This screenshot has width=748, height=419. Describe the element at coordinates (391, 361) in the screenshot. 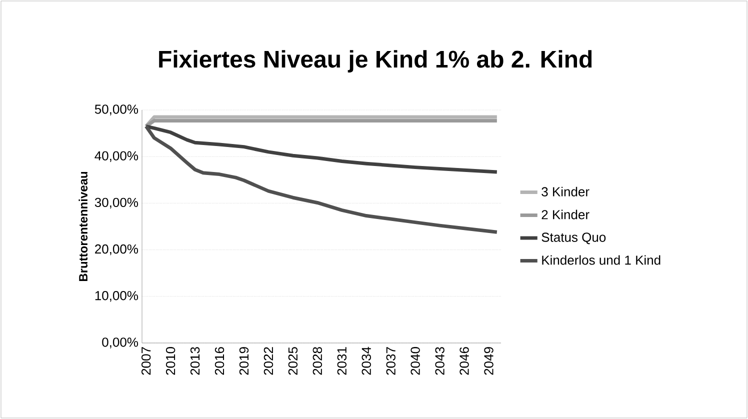

I see `x-tick-label: 2037` at that location.